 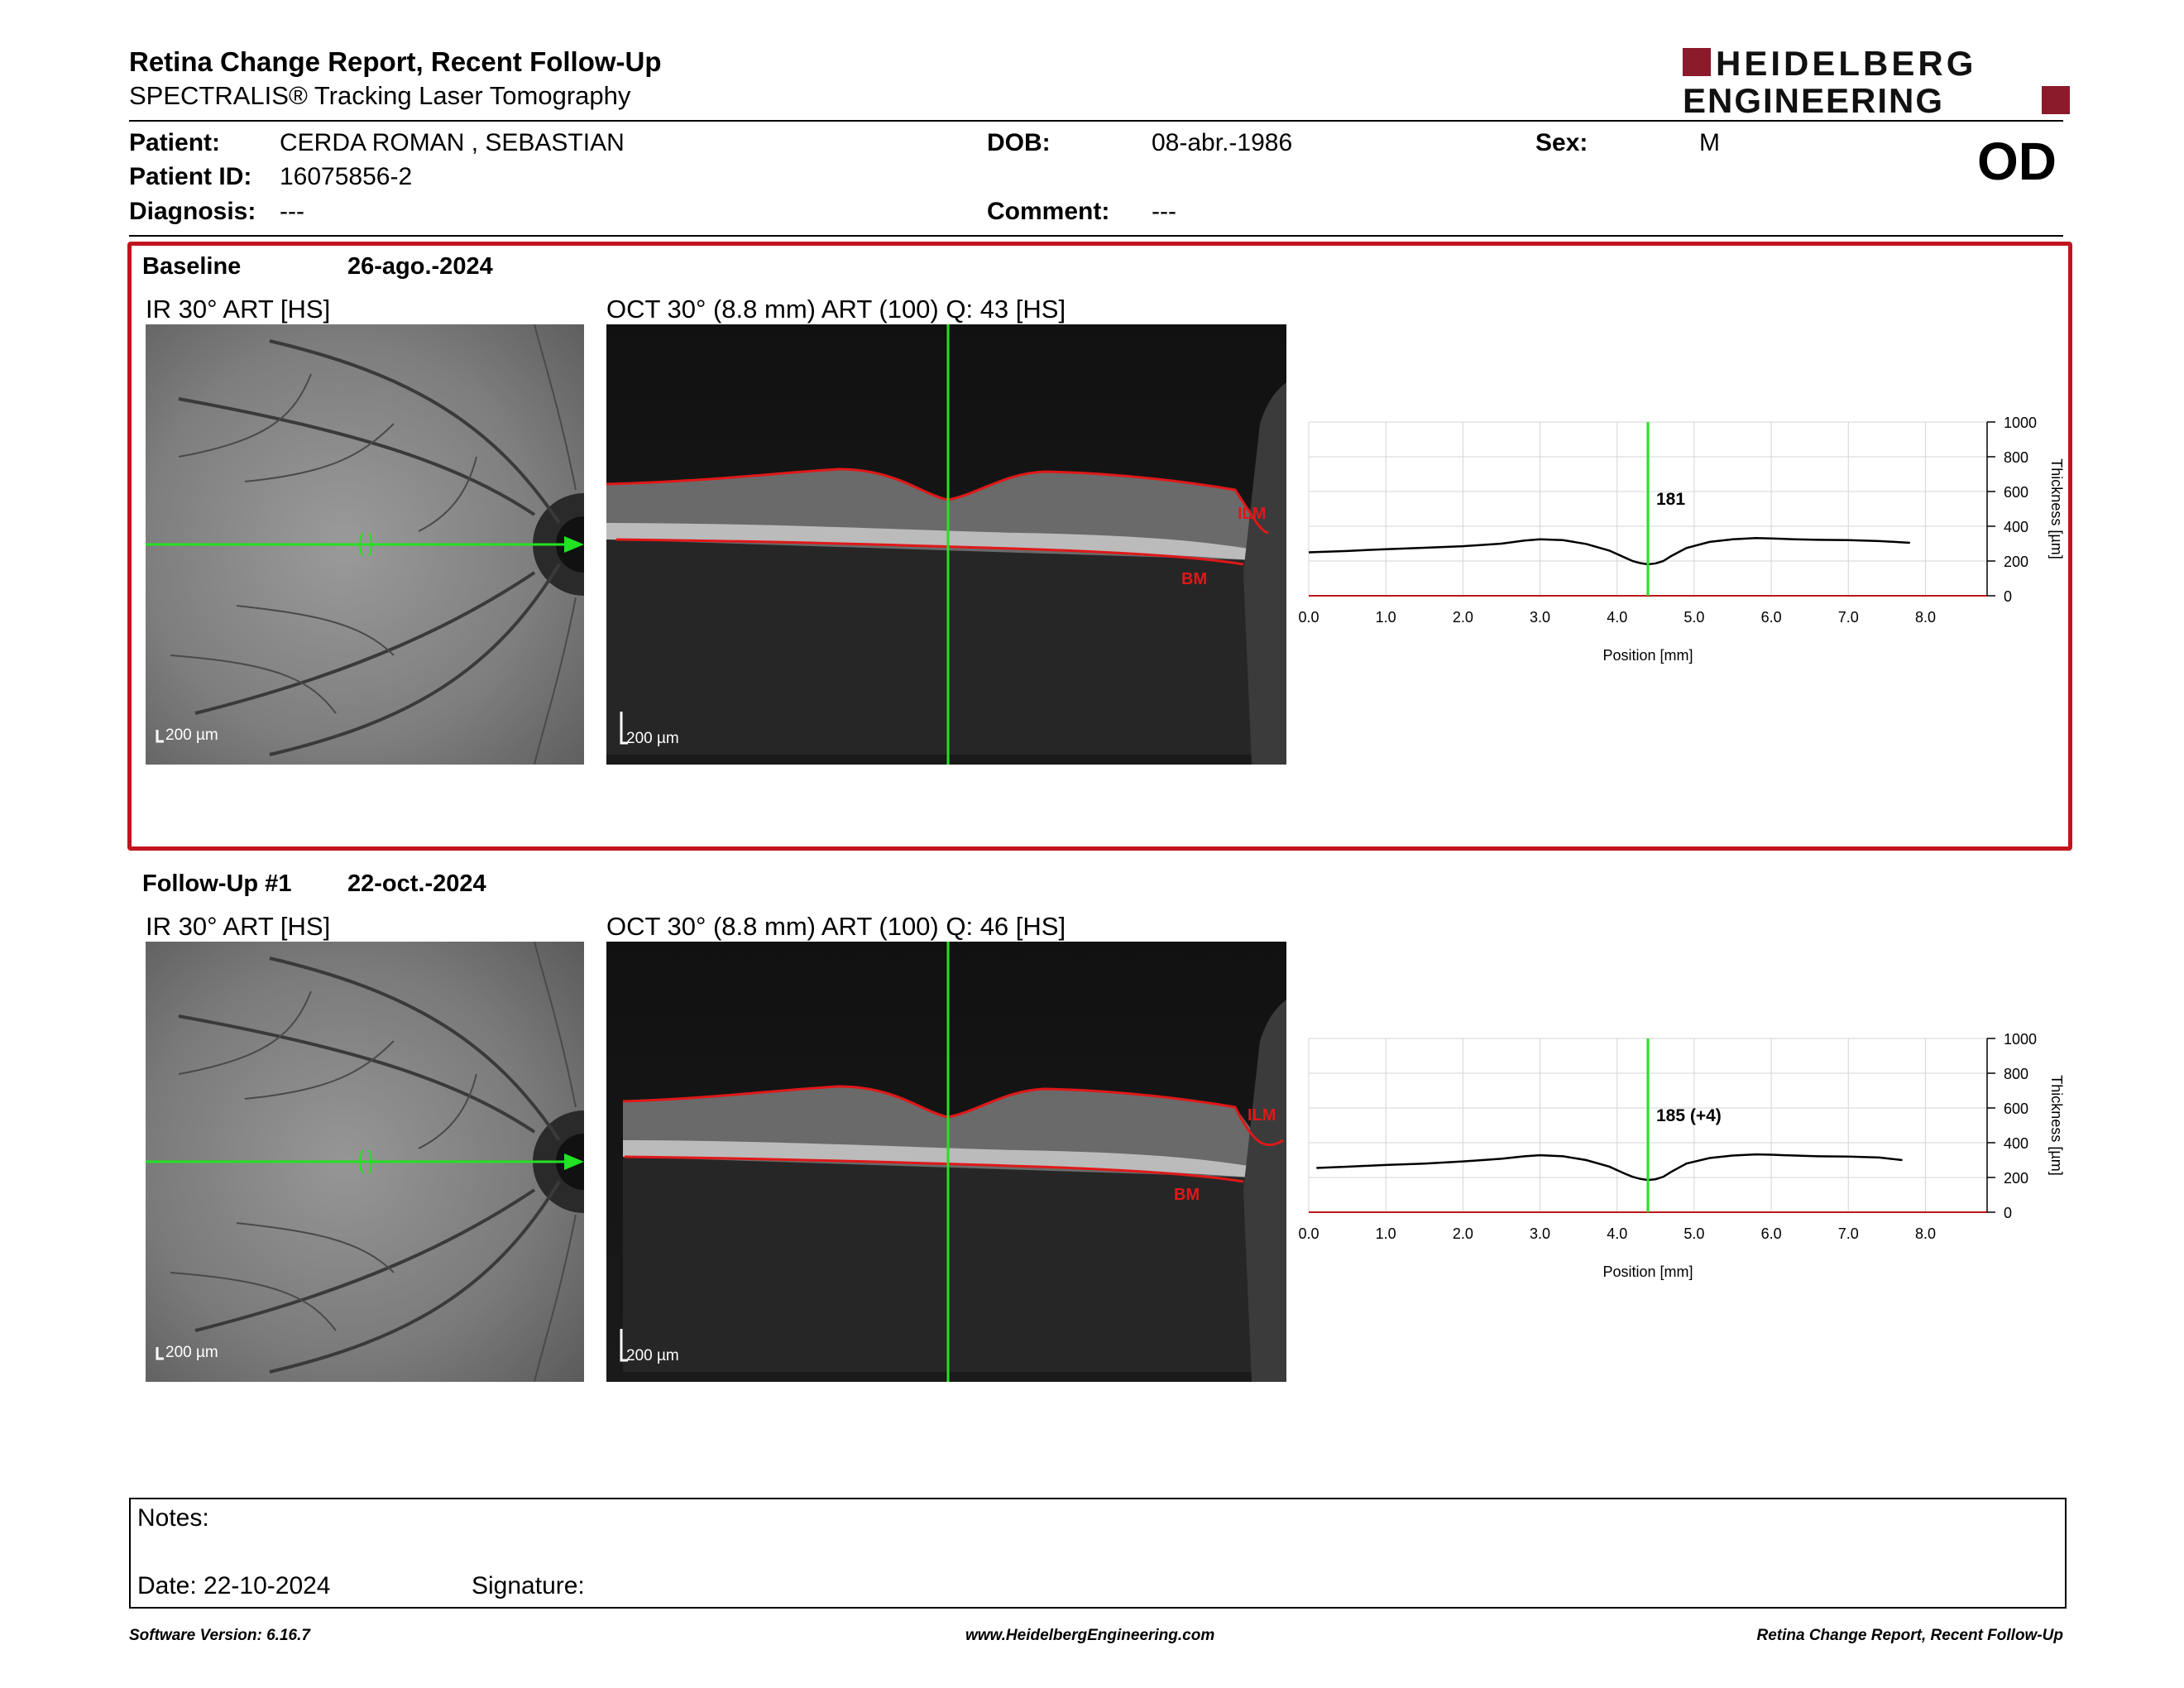 What do you see at coordinates (836, 926) in the screenshot?
I see `followup-oct-label: OCT 30° (8.8 mm) ART (100) Q: 46 [HS]` at bounding box center [836, 926].